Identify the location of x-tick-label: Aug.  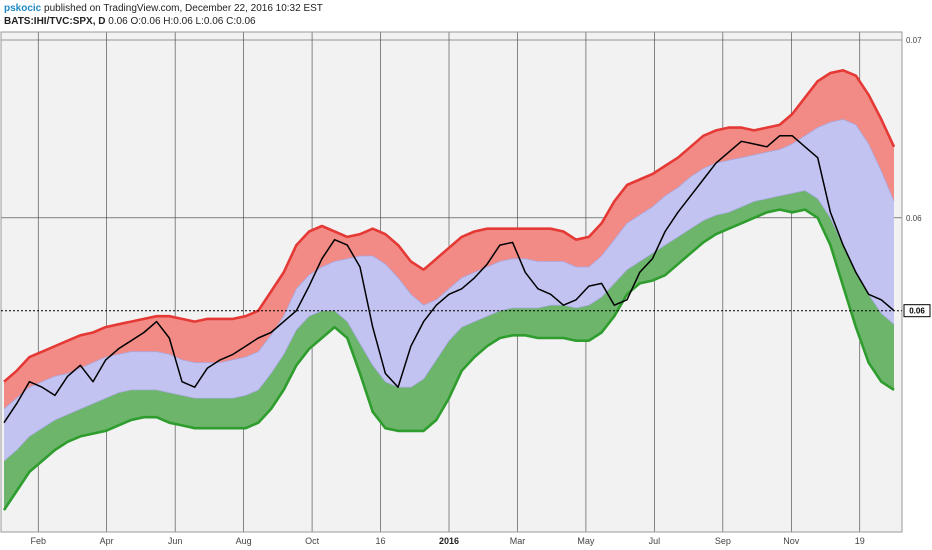
(244, 541).